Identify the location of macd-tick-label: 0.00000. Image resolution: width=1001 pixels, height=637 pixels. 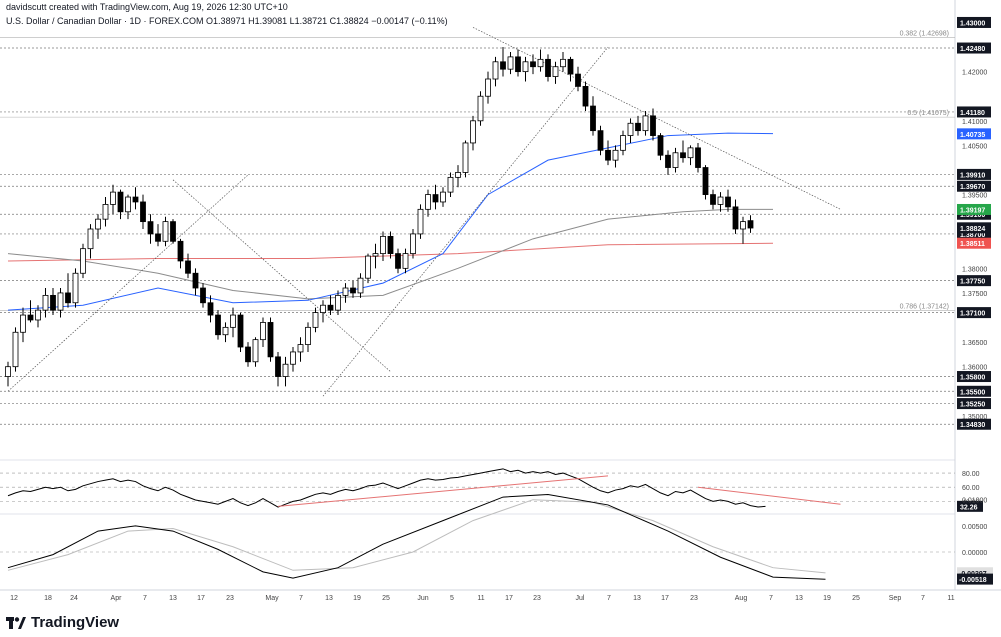
(974, 553).